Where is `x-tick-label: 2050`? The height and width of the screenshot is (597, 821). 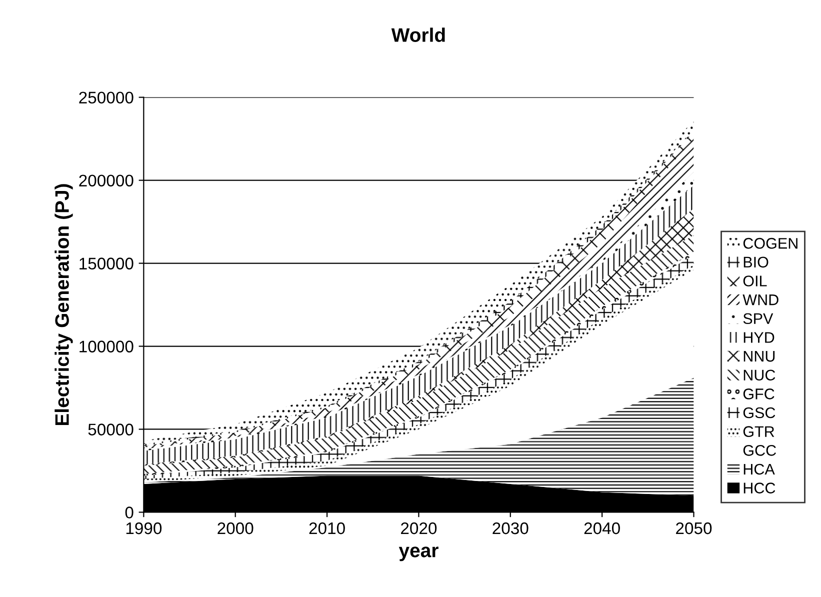
x-tick-label: 2050 is located at coordinates (694, 528).